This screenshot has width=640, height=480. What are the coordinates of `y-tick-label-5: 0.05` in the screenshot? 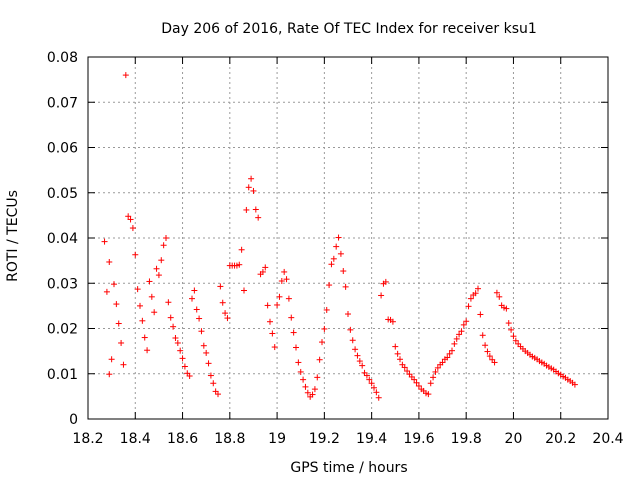 It's located at (62, 194).